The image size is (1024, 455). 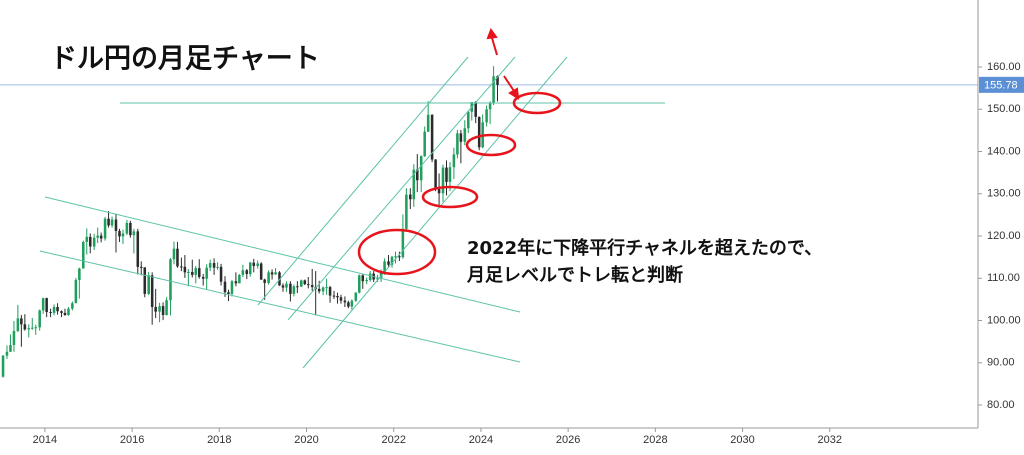 What do you see at coordinates (568, 440) in the screenshot?
I see `x-tick-label: 2026` at bounding box center [568, 440].